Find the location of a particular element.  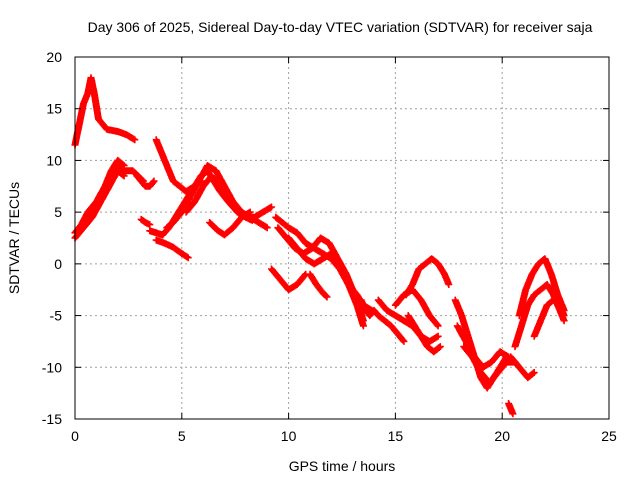

y-axis-label: SDTVAR / TECUs is located at coordinates (14, 238).